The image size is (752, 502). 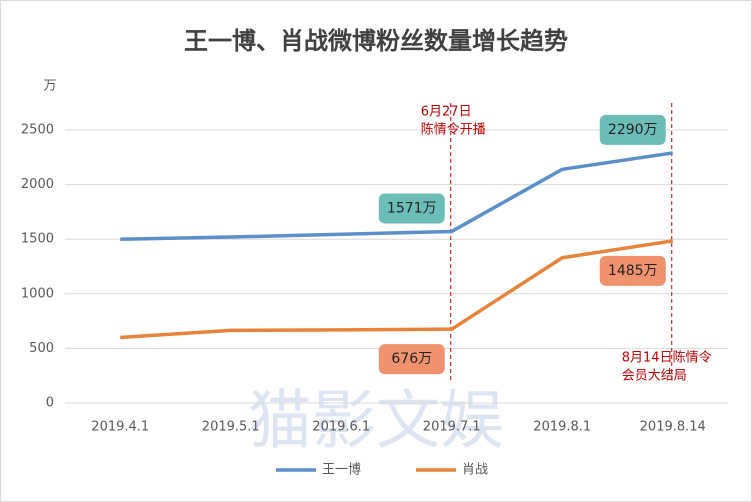 What do you see at coordinates (562, 427) in the screenshot?
I see `x-tick-label: 2019.8.1` at bounding box center [562, 427].